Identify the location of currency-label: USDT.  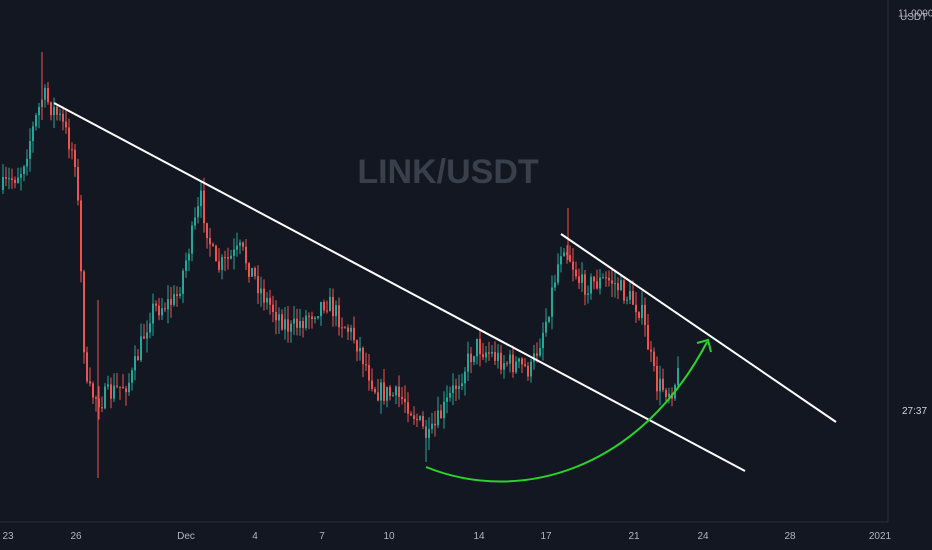
(913, 17).